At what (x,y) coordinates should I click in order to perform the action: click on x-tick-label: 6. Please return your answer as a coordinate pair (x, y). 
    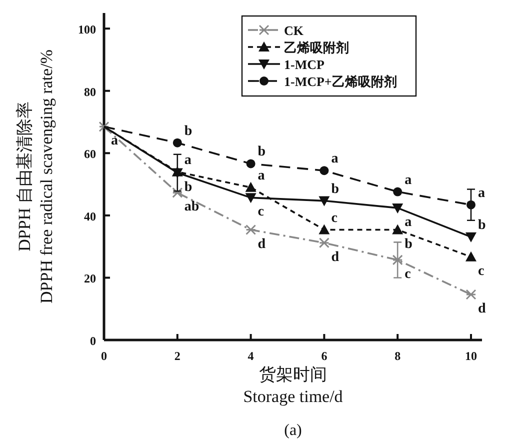
    Looking at the image, I should click on (324, 356).